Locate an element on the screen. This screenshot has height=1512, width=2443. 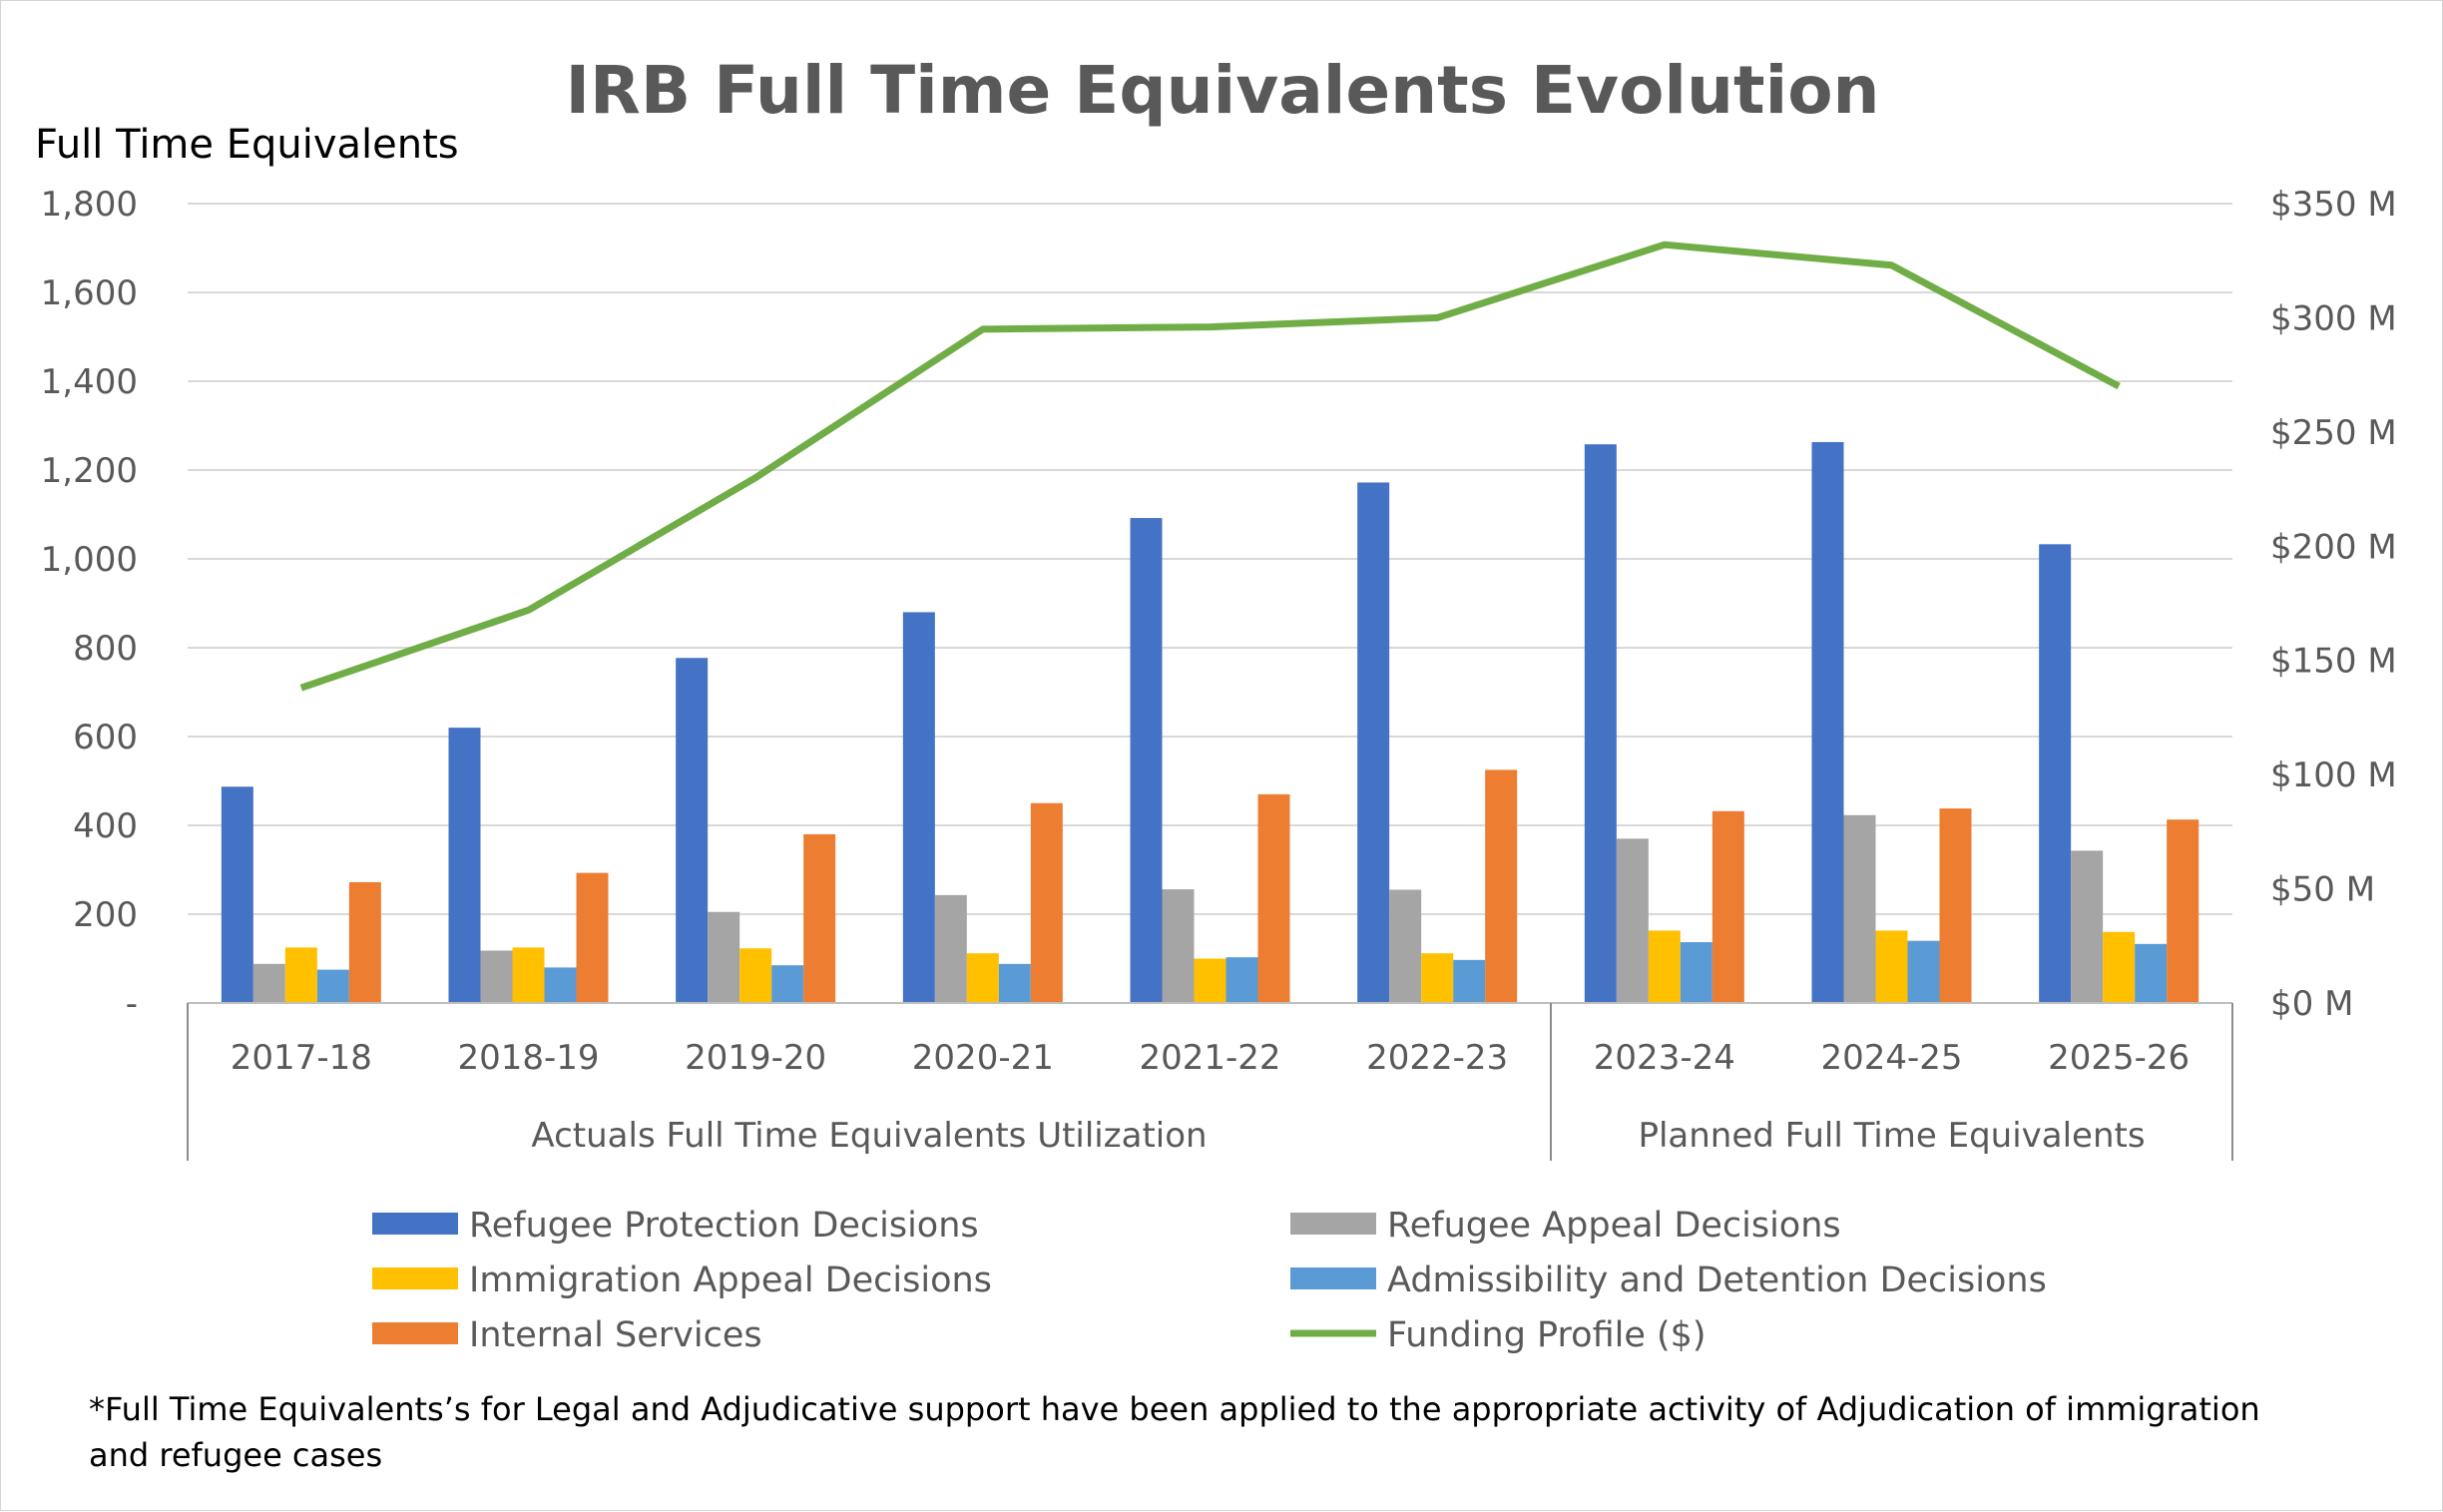
y2-tick-label: $50 M is located at coordinates (2322, 890).